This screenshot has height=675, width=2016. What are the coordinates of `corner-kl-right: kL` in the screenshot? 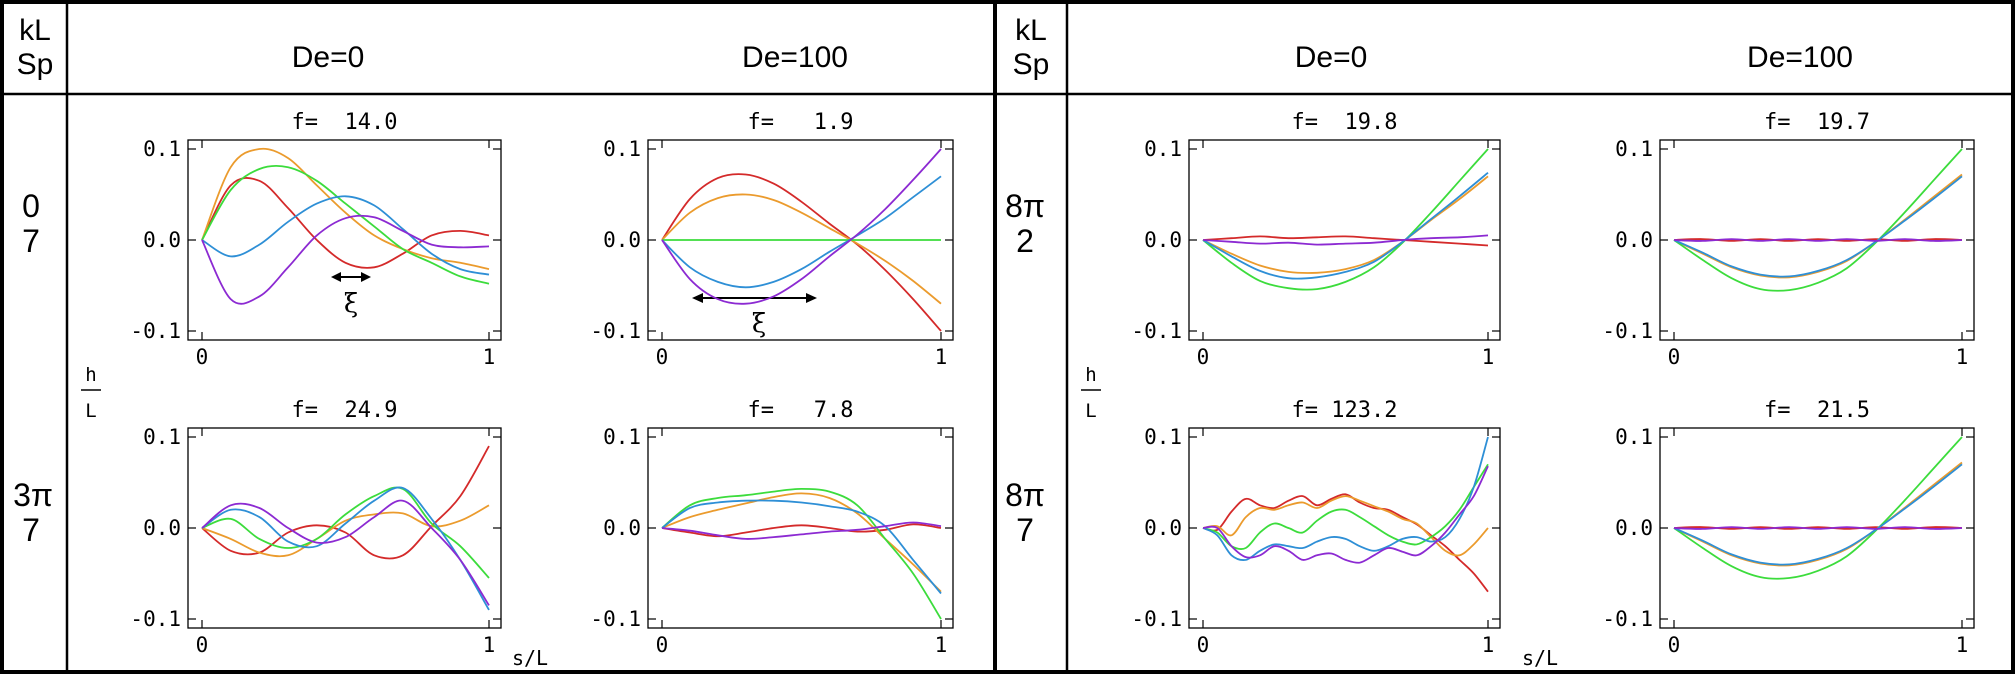 It's located at (1031, 30).